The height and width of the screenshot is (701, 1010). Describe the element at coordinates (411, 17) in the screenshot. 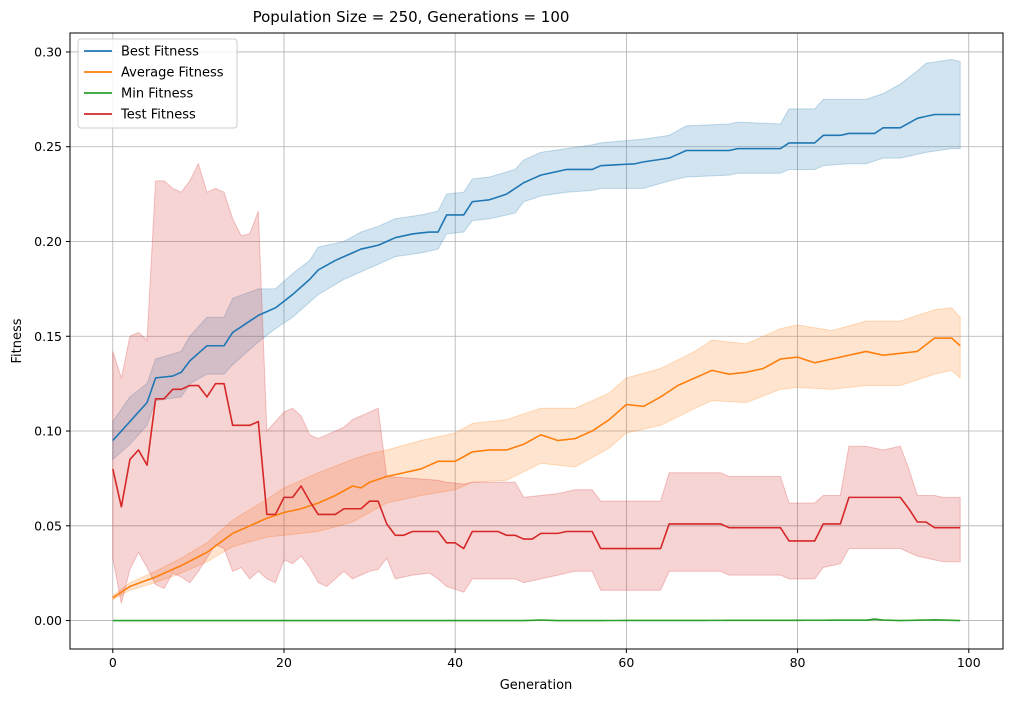

I see `chart-title: Population Size = 250, Generations = 100` at that location.